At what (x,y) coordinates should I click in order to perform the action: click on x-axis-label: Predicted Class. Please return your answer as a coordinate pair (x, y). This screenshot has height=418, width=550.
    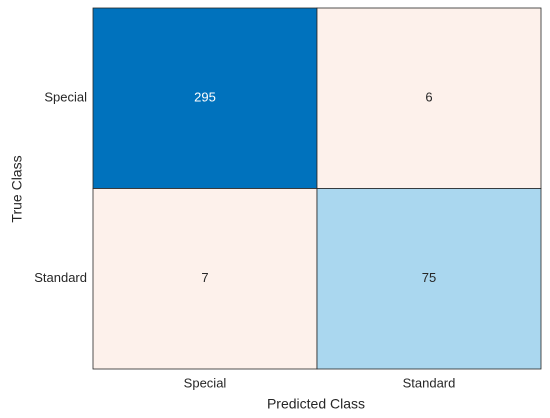
    Looking at the image, I should click on (316, 404).